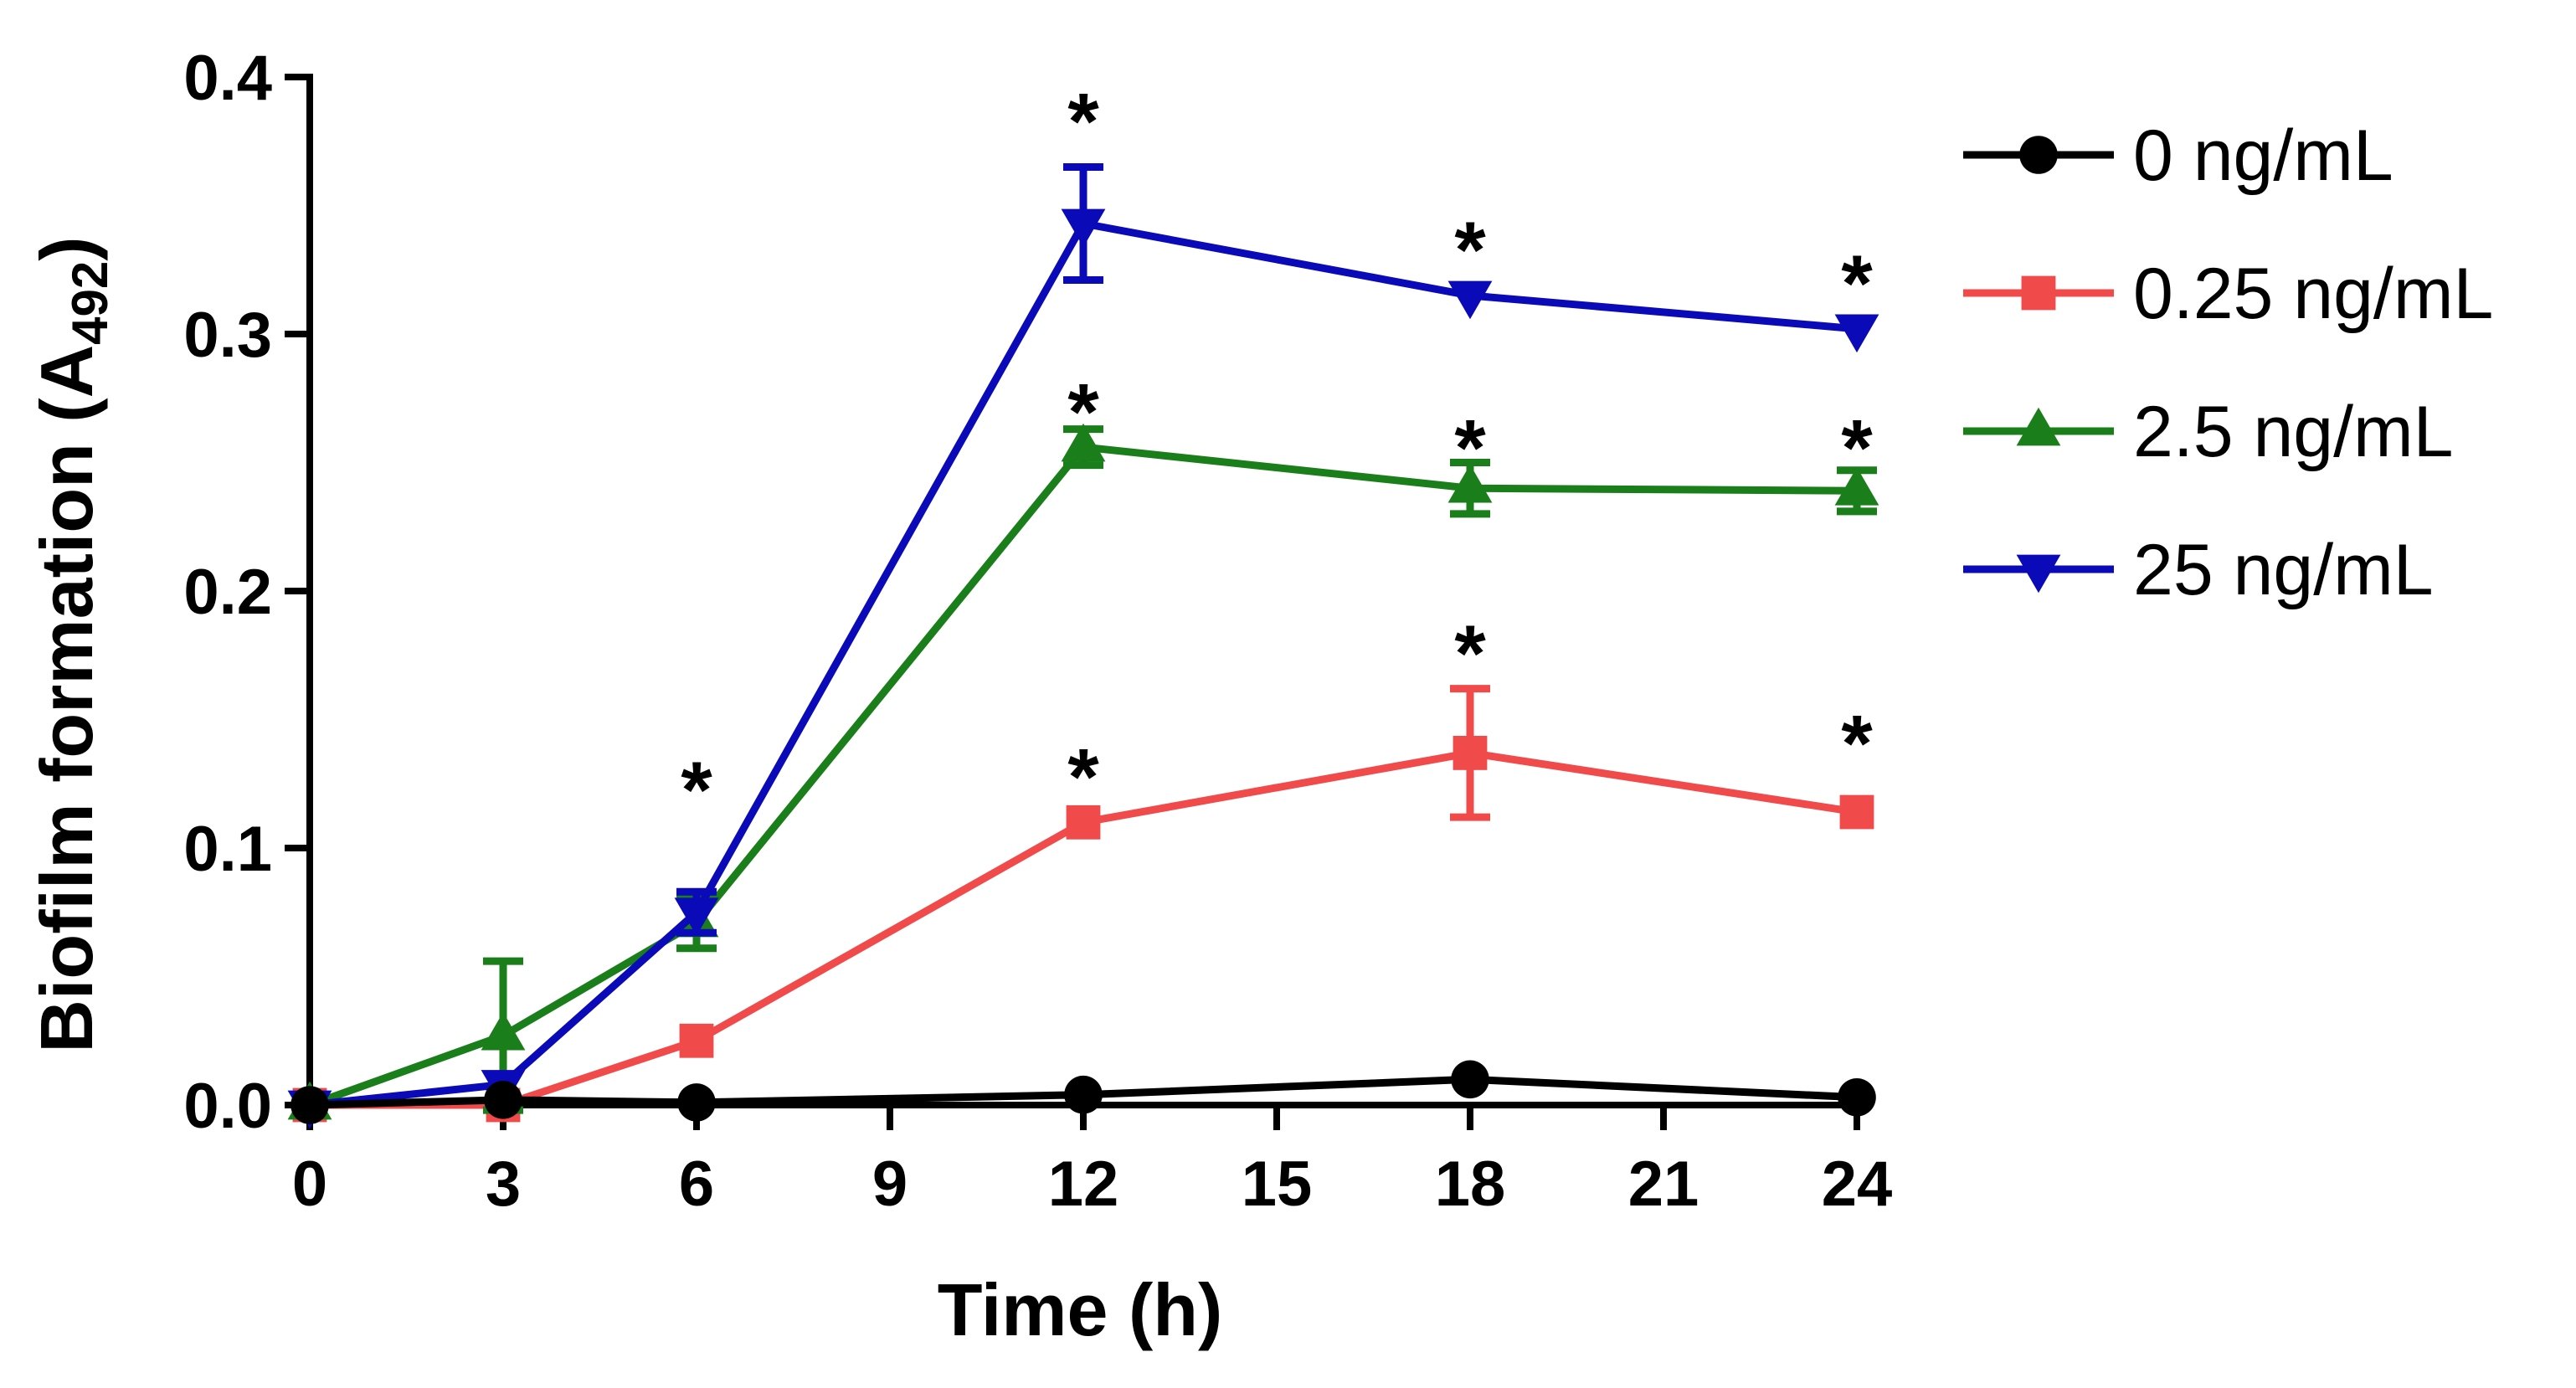  What do you see at coordinates (228, 1106) in the screenshot?
I see `y-tick-label: 0.0` at bounding box center [228, 1106].